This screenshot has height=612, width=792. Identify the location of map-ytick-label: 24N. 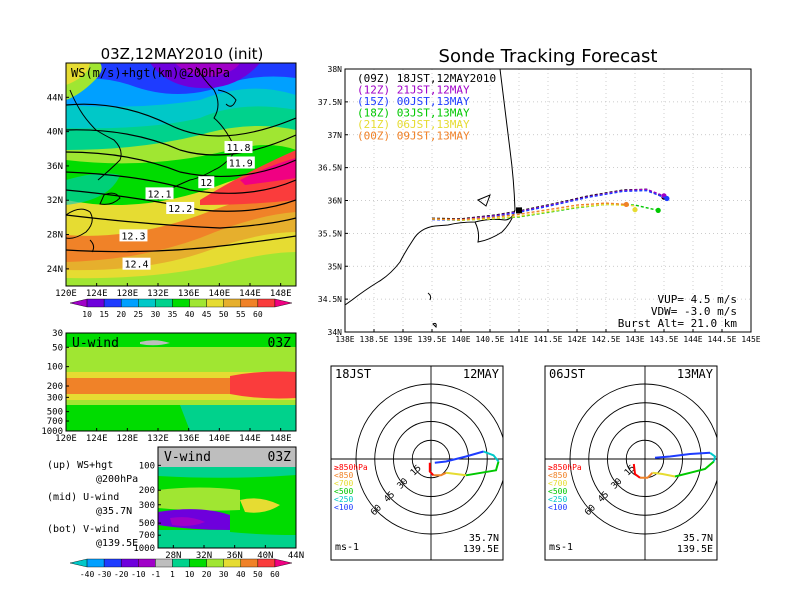
(55, 270).